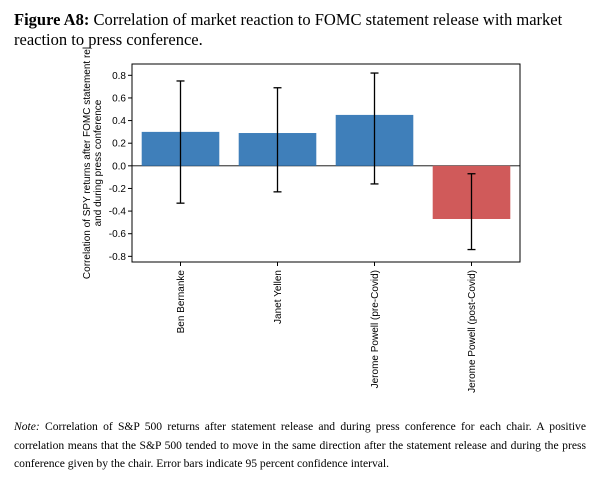  Describe the element at coordinates (118, 212) in the screenshot. I see `y-tick-label: -0.4` at that location.